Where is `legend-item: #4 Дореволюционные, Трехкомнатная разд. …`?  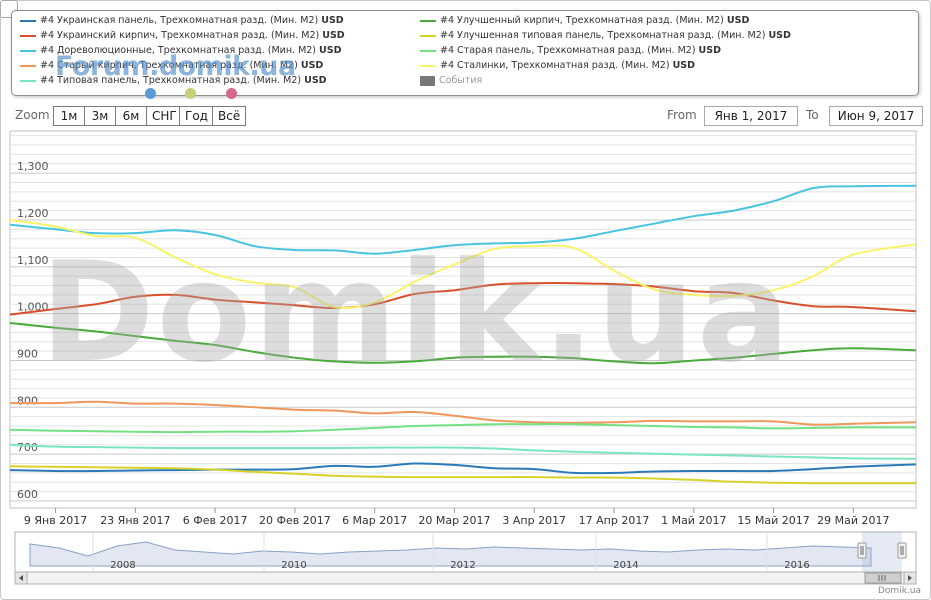
legend-item: #4 Дореволюционные, Трехкомнатная разд. … is located at coordinates (180, 51).